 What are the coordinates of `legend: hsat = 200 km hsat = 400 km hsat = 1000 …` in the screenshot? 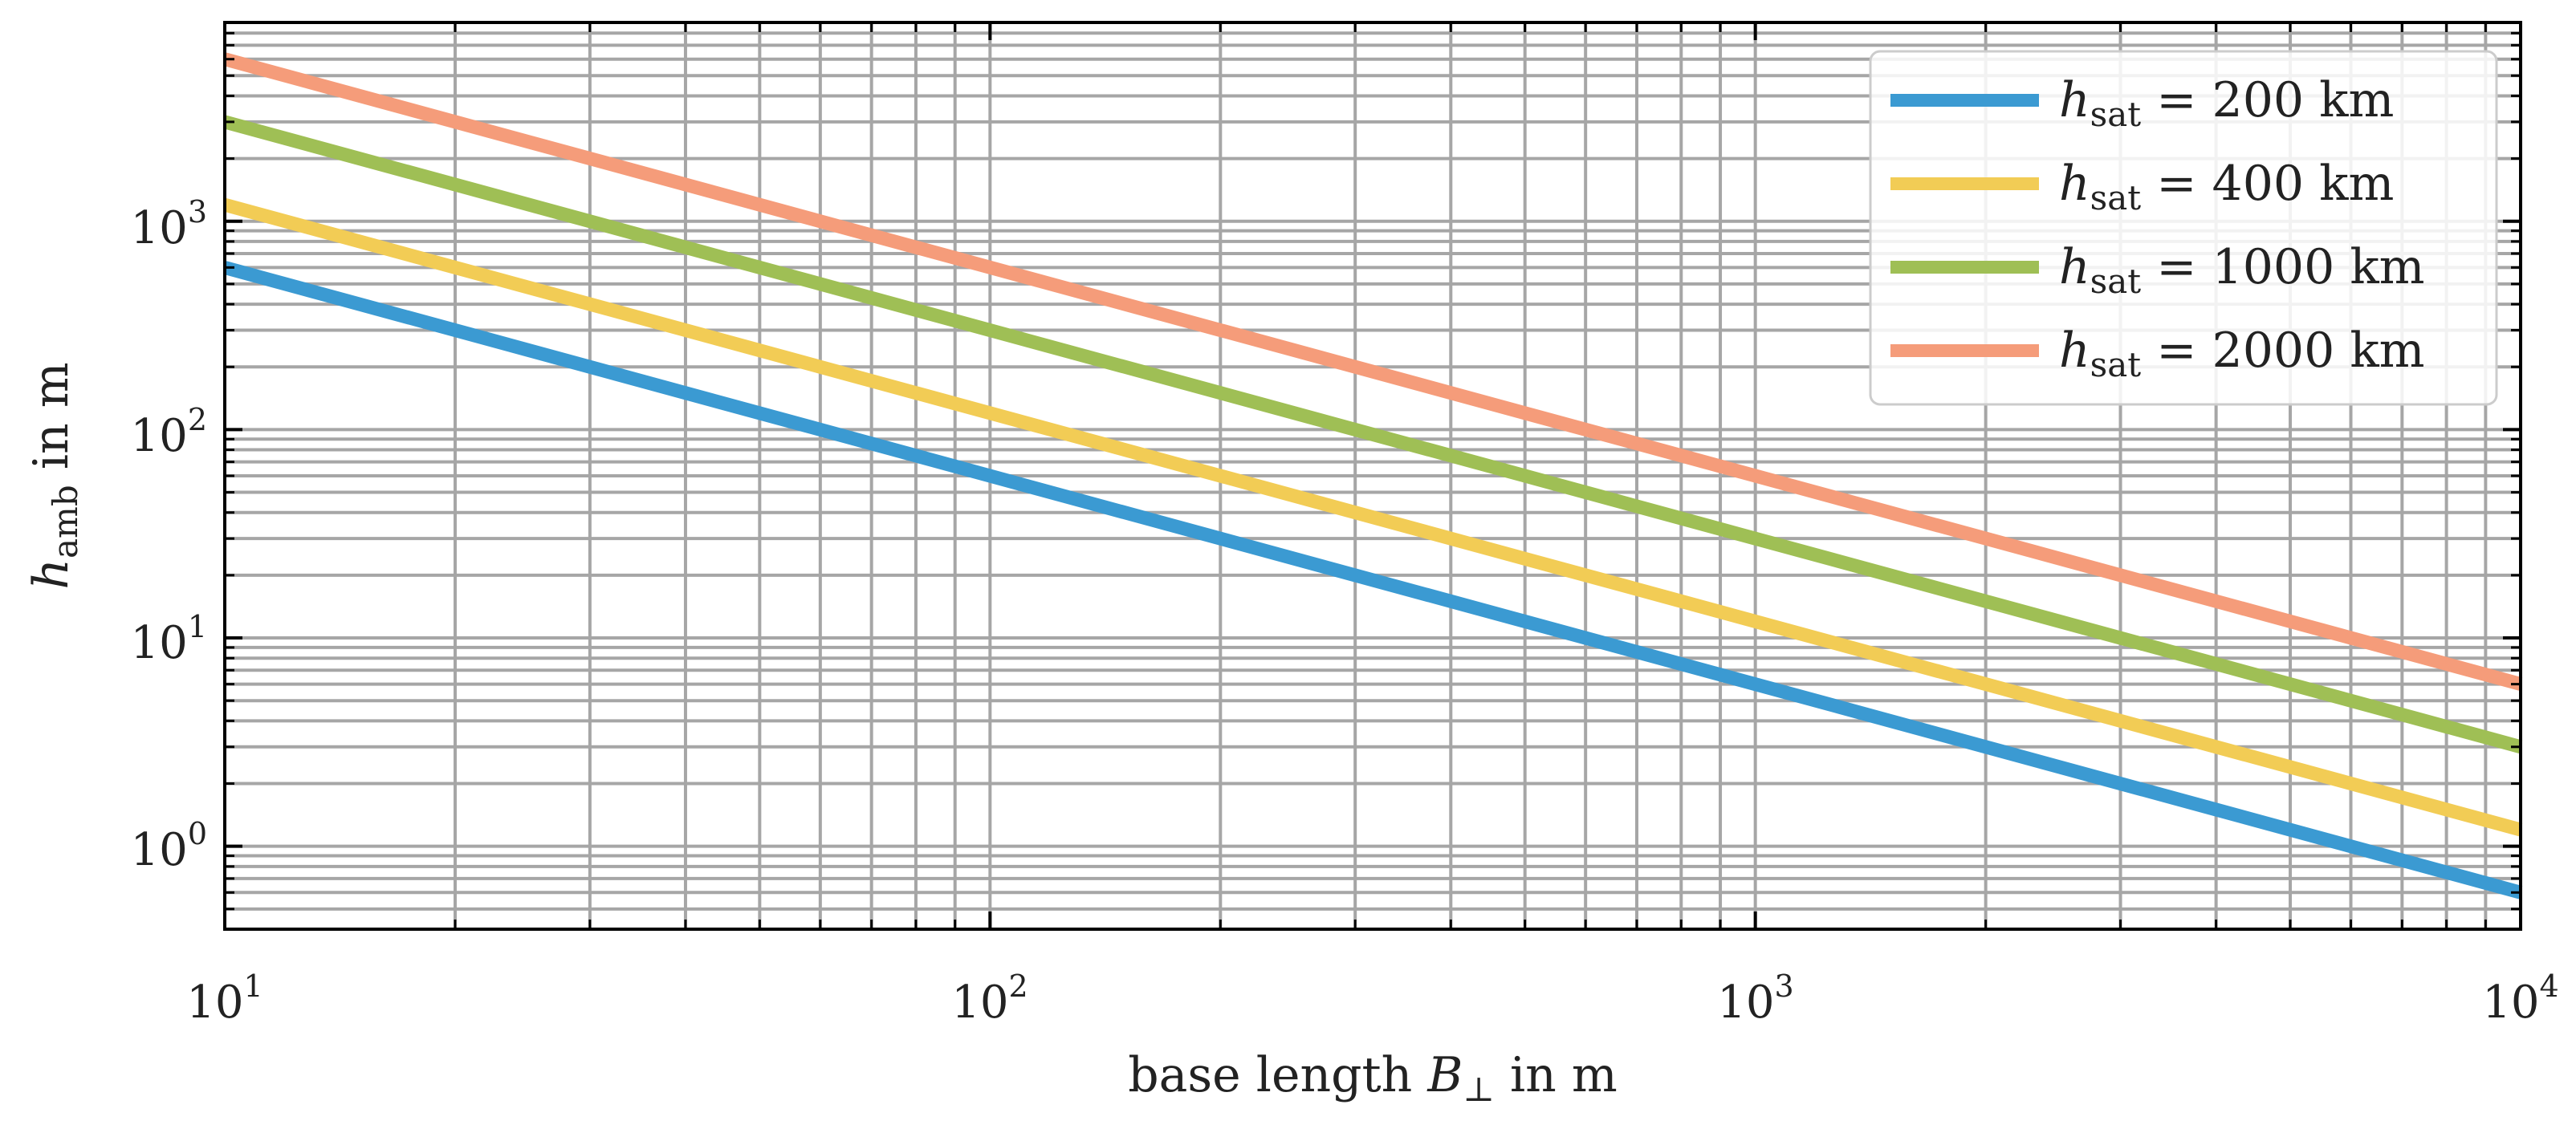 It's located at (2183, 228).